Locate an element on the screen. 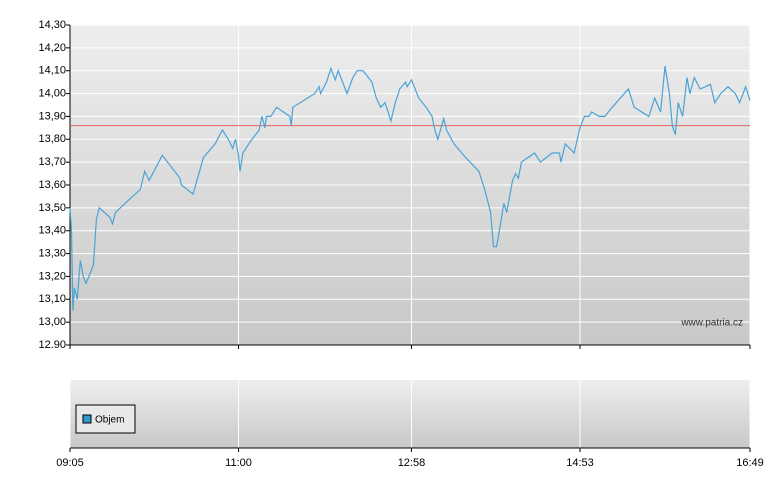  y-tick-label: 13,90 is located at coordinates (52, 116).